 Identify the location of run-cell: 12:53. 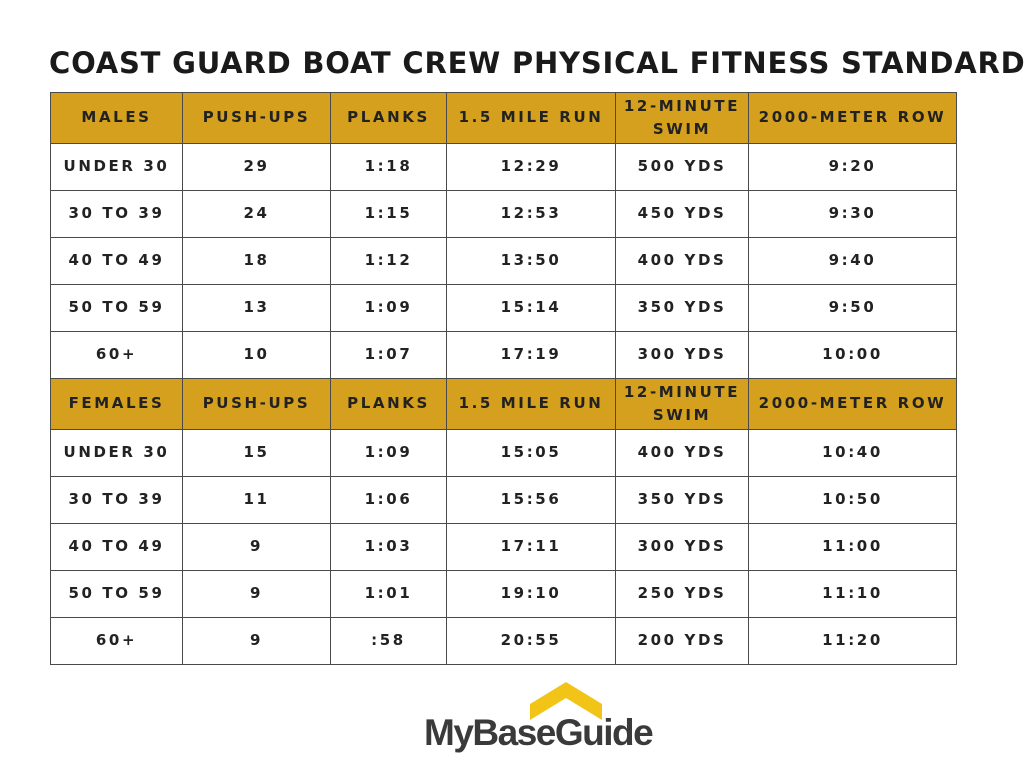
(531, 214).